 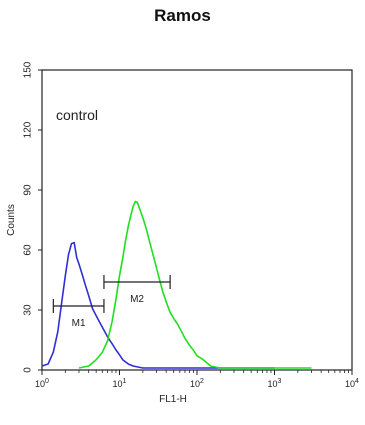 I want to click on x-tick-label: 103, so click(x=275, y=383).